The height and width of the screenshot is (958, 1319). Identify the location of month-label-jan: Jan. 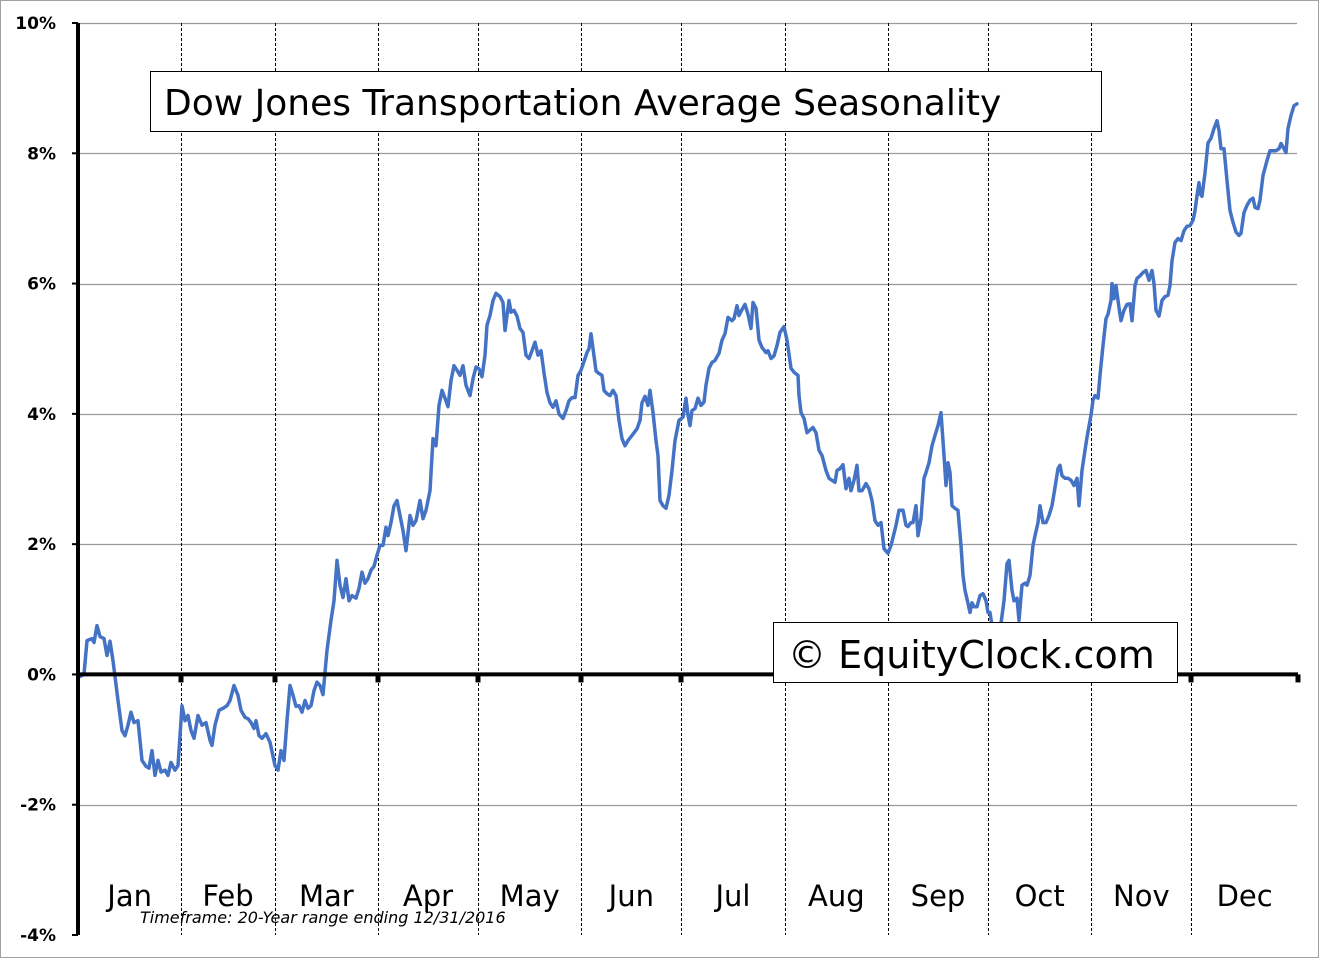
(128, 896).